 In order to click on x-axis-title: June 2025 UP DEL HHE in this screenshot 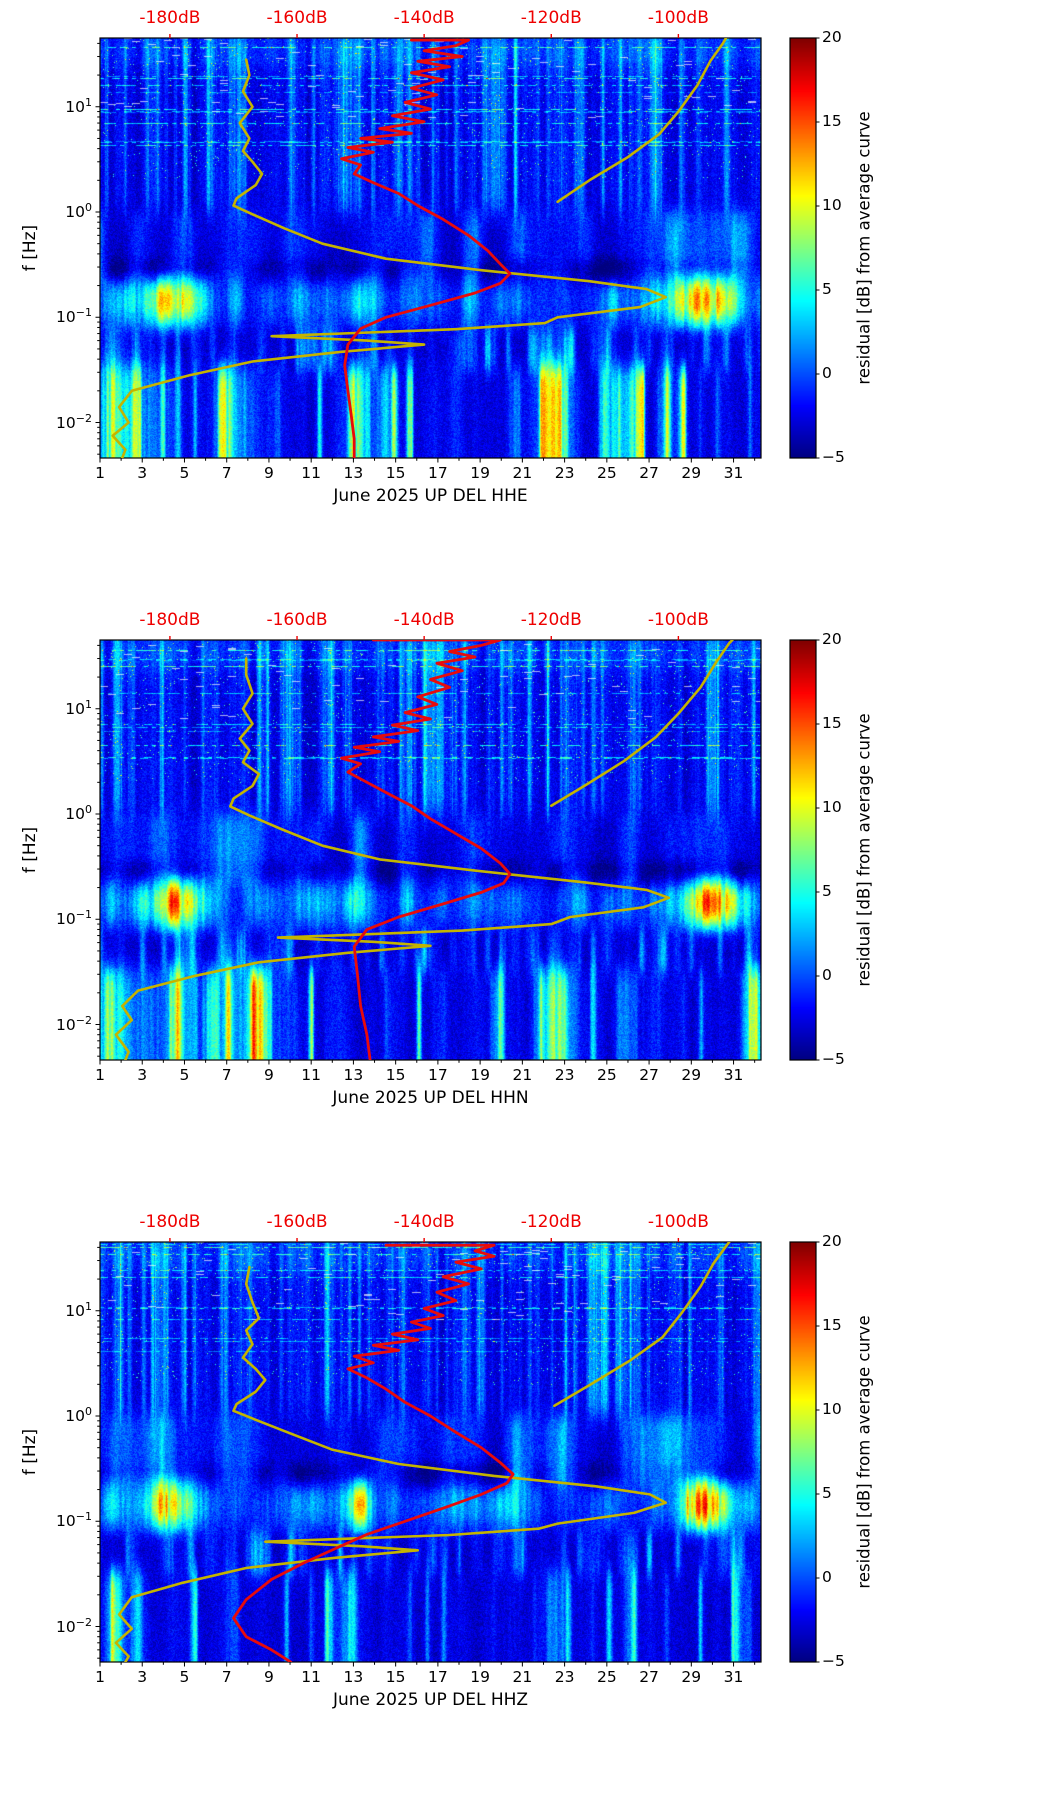, I will do `click(430, 496)`.